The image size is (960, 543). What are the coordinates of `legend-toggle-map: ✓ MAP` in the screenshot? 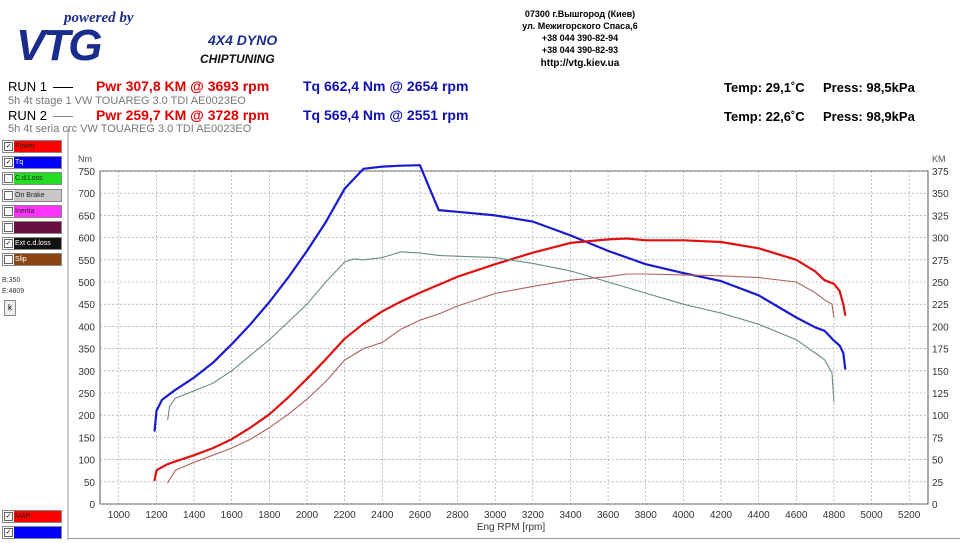 It's located at (32, 516).